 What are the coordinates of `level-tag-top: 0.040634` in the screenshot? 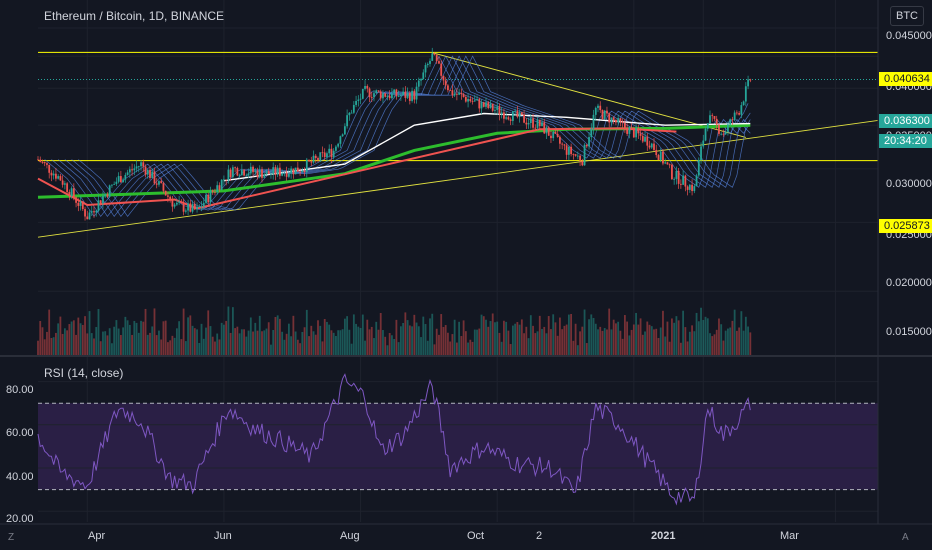 It's located at (905, 79).